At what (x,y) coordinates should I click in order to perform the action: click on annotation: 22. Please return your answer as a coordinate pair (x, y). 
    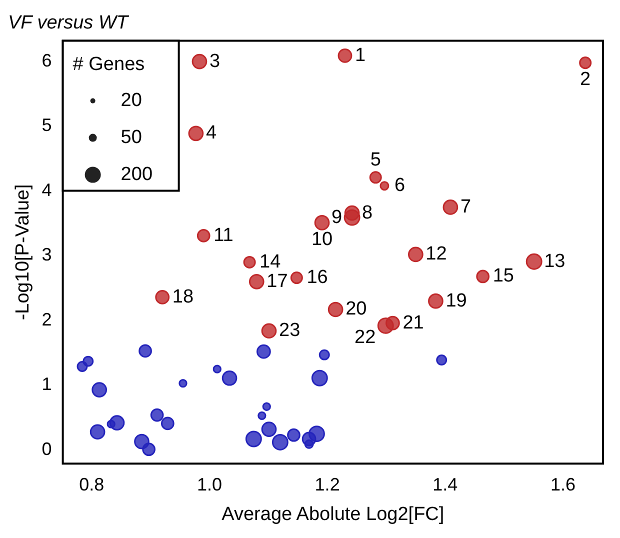
    Looking at the image, I should click on (365, 337).